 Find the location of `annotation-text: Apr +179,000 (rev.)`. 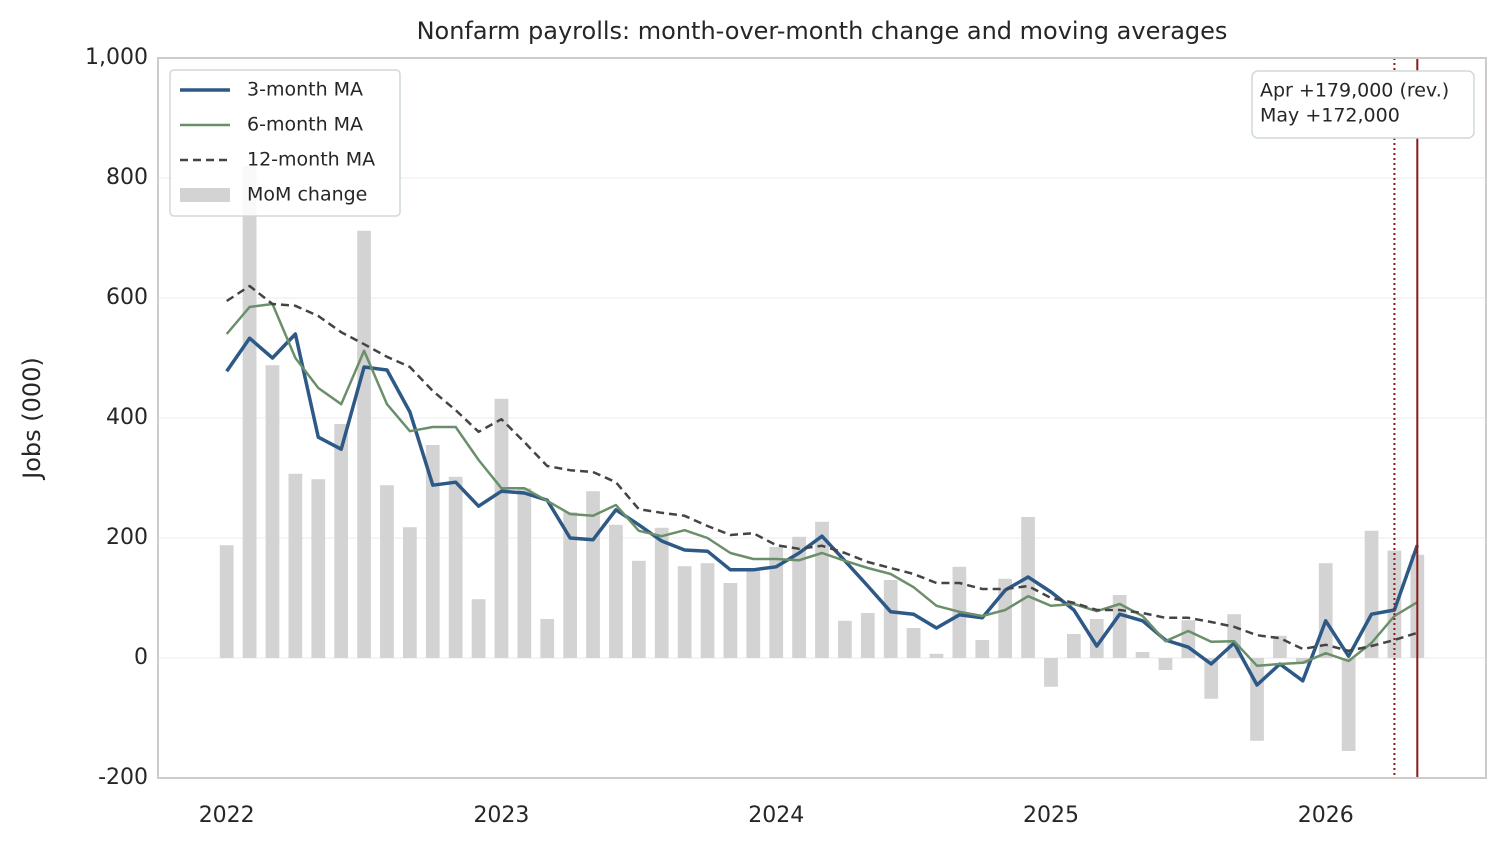

annotation-text: Apr +179,000 (rev.) is located at coordinates (1354, 91).